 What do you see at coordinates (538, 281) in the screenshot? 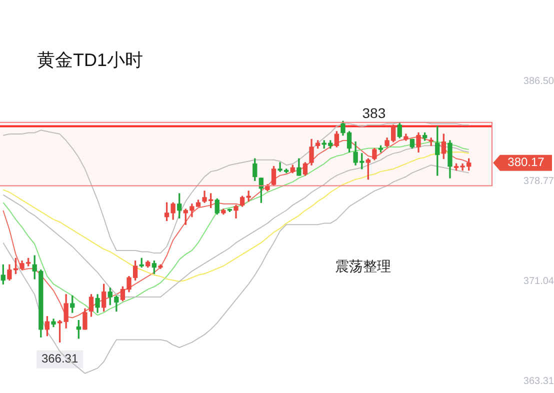
I see `y-tick-label: 371.04` at bounding box center [538, 281].